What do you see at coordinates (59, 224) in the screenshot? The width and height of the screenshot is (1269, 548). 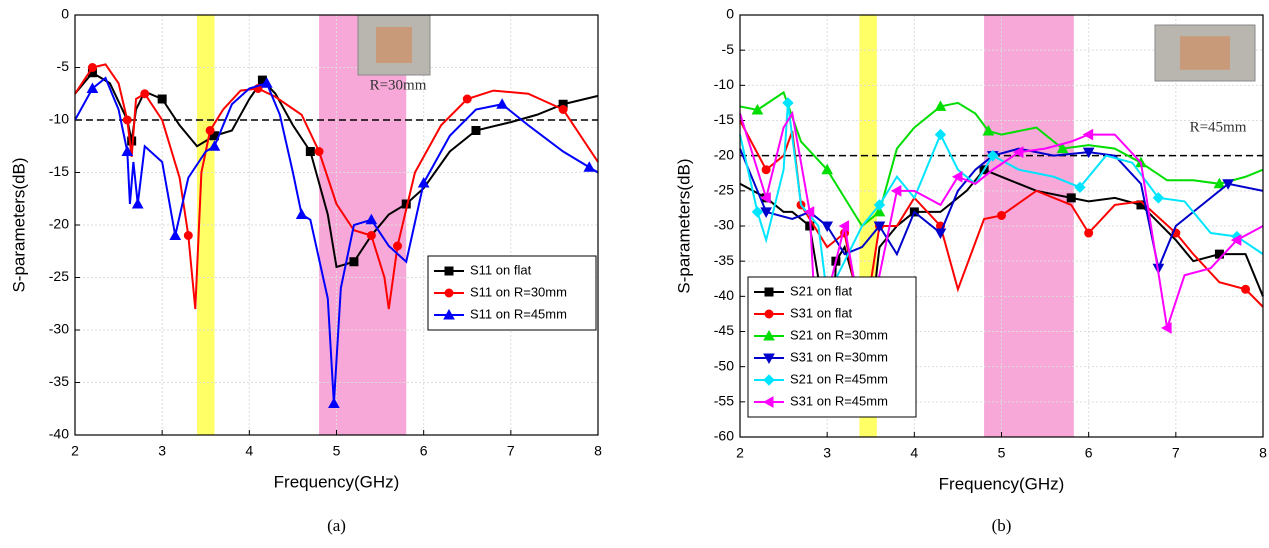 I see `y-tick-label: -20` at bounding box center [59, 224].